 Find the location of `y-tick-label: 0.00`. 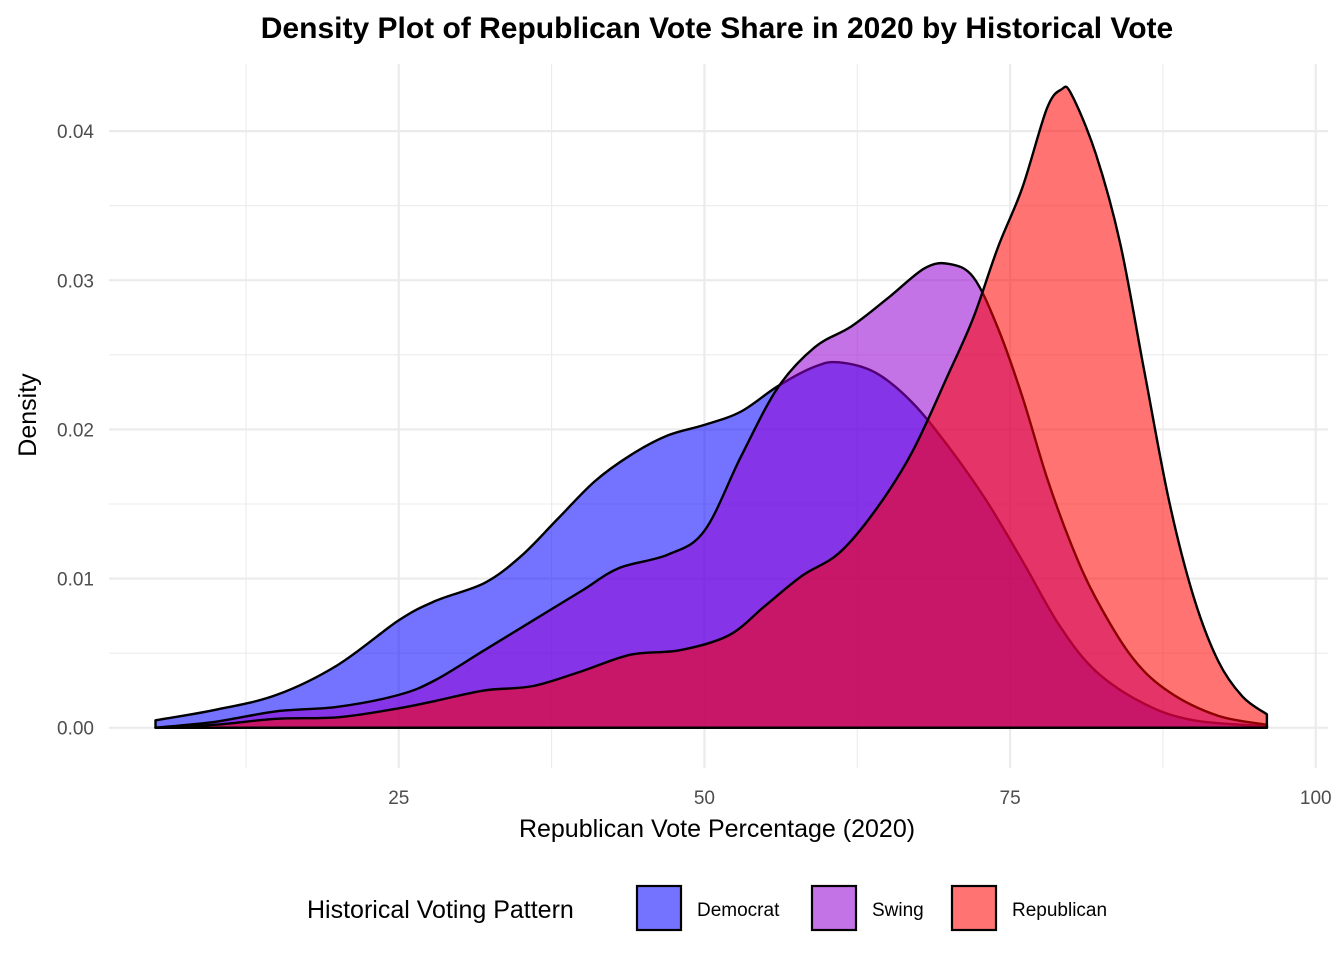

y-tick-label: 0.00 is located at coordinates (75, 729).